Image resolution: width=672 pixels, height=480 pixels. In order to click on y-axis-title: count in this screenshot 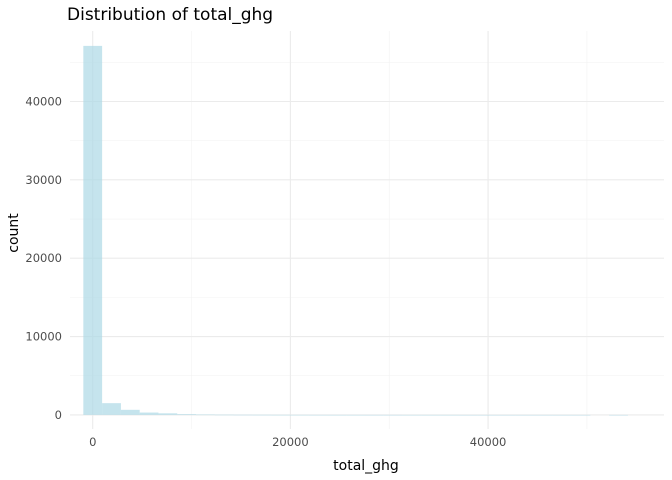, I will do `click(14, 233)`.